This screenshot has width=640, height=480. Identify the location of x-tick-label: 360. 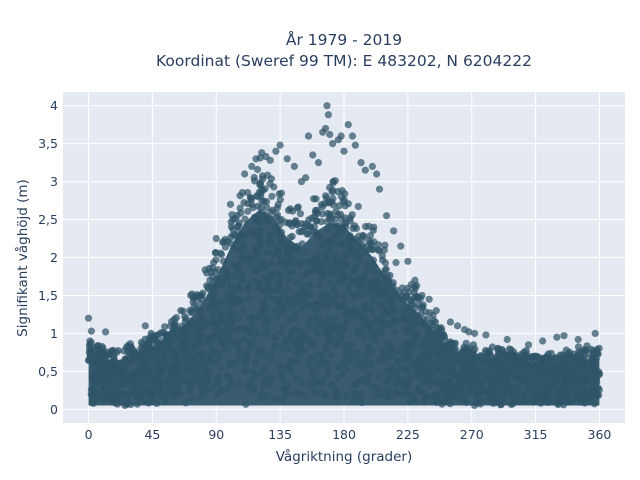
(600, 434).